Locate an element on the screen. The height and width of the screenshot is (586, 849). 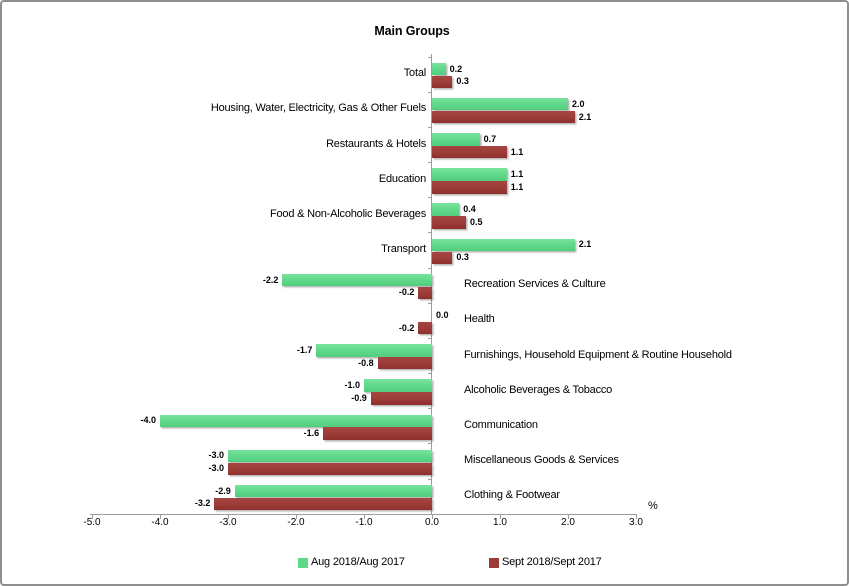
category-label: Recreation Services & Culture is located at coordinates (535, 284).